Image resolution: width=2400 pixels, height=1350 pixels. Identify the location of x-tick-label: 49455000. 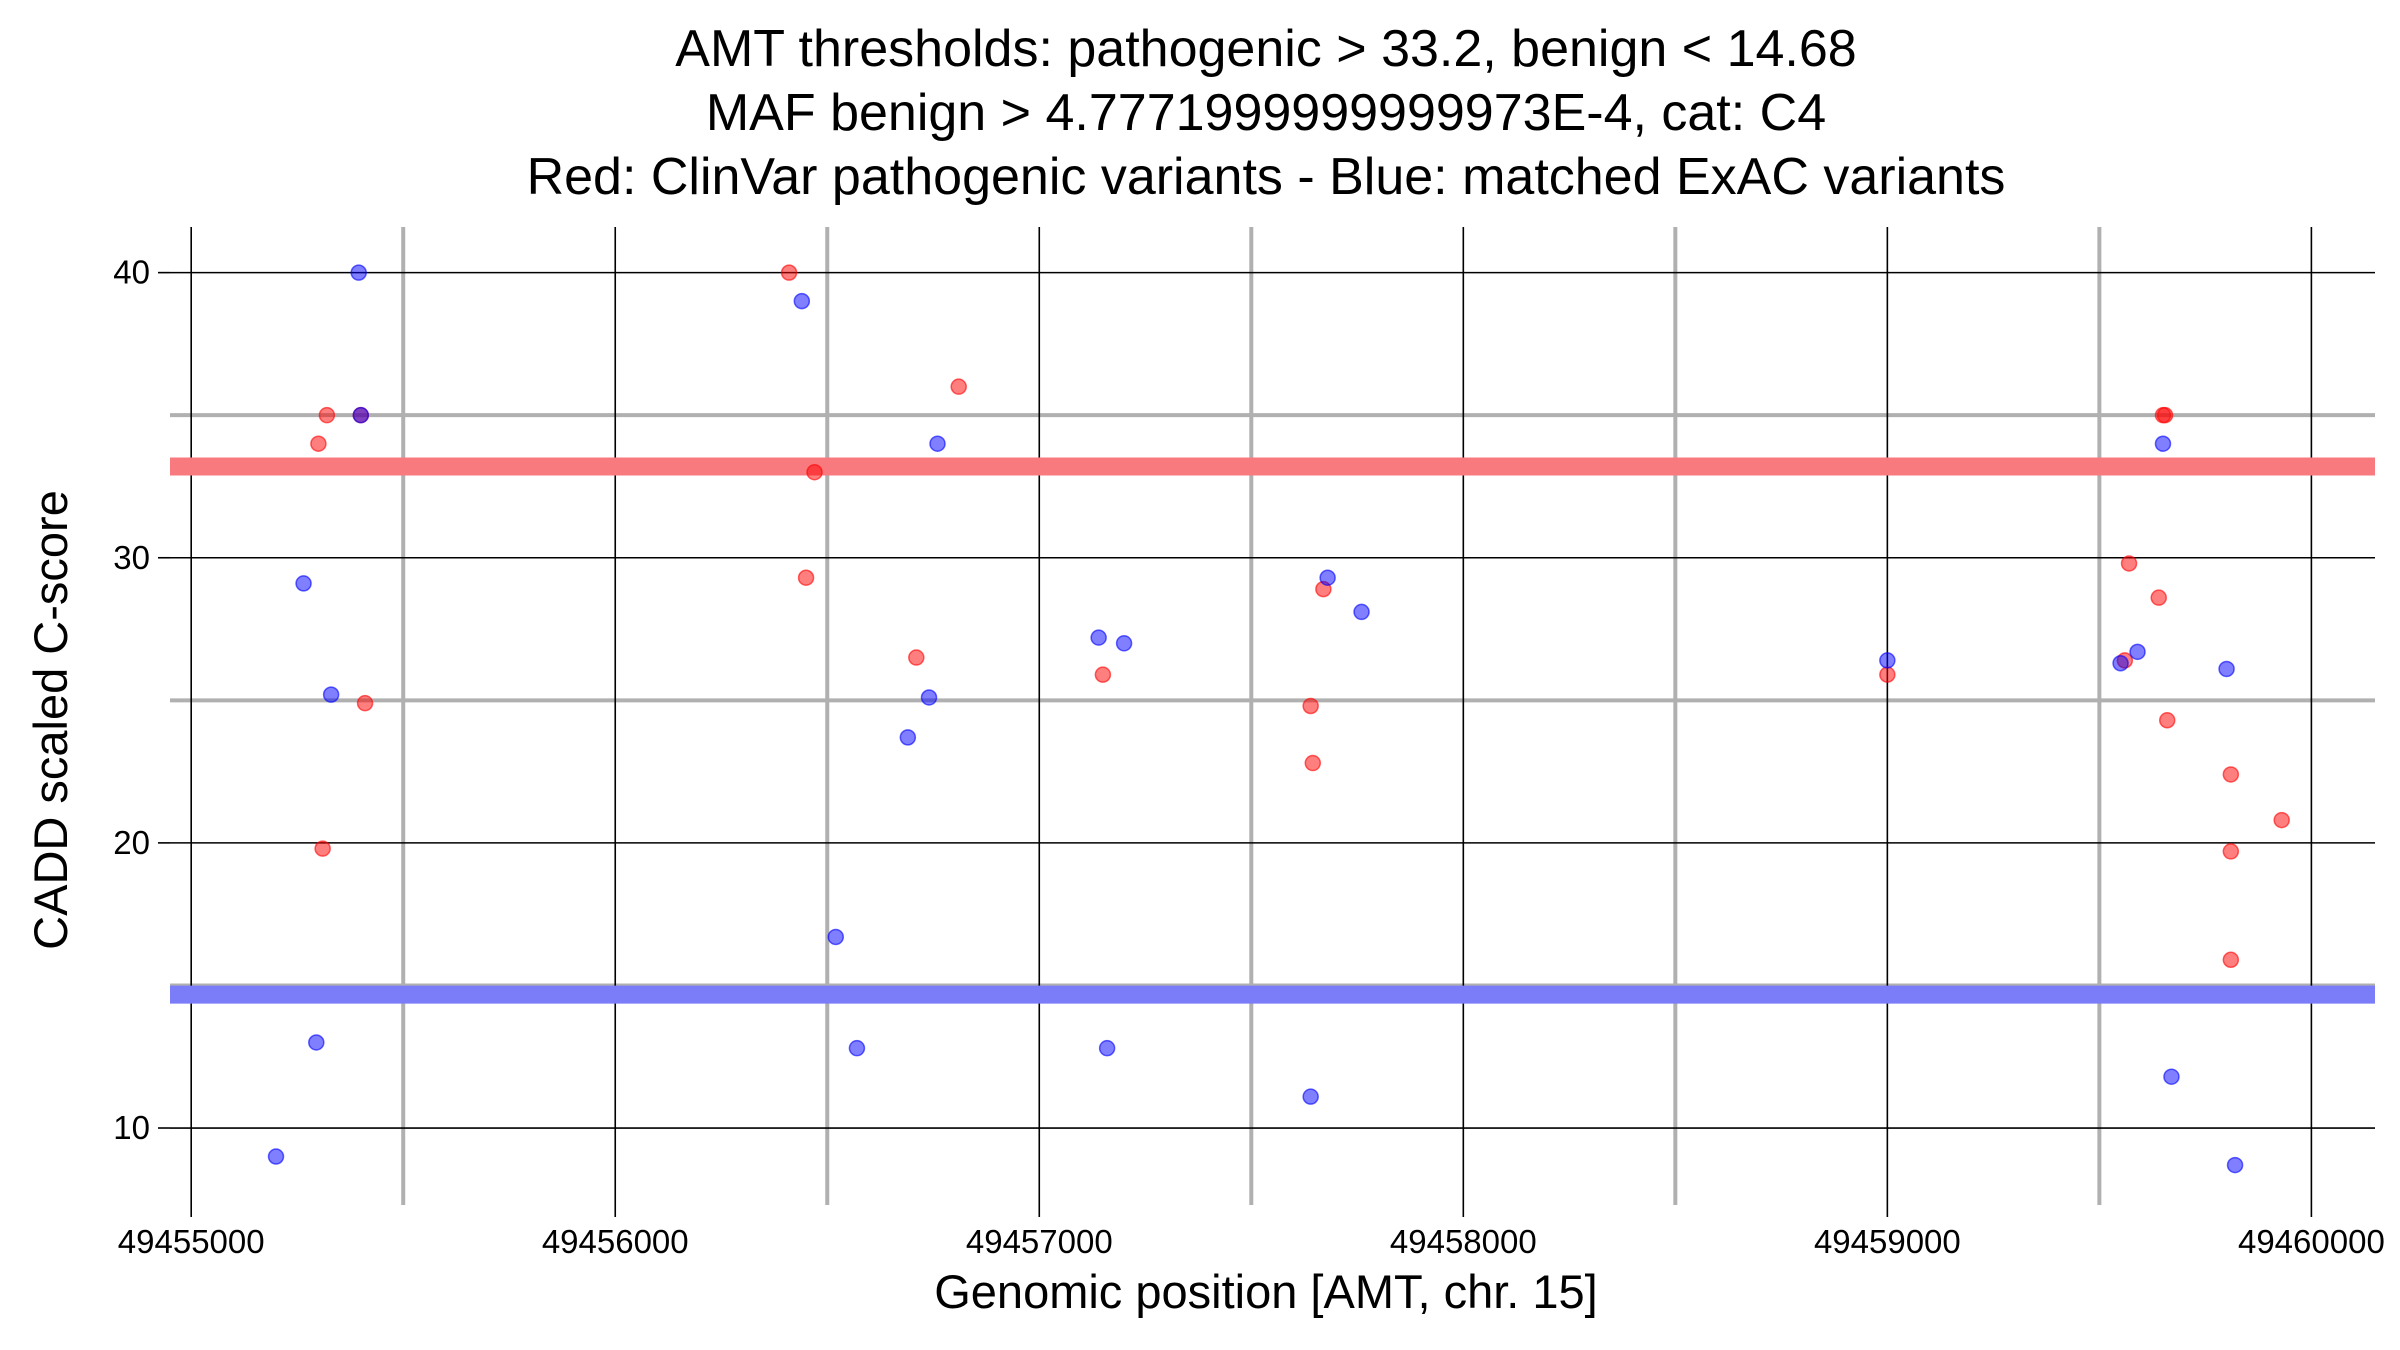
(191, 1241).